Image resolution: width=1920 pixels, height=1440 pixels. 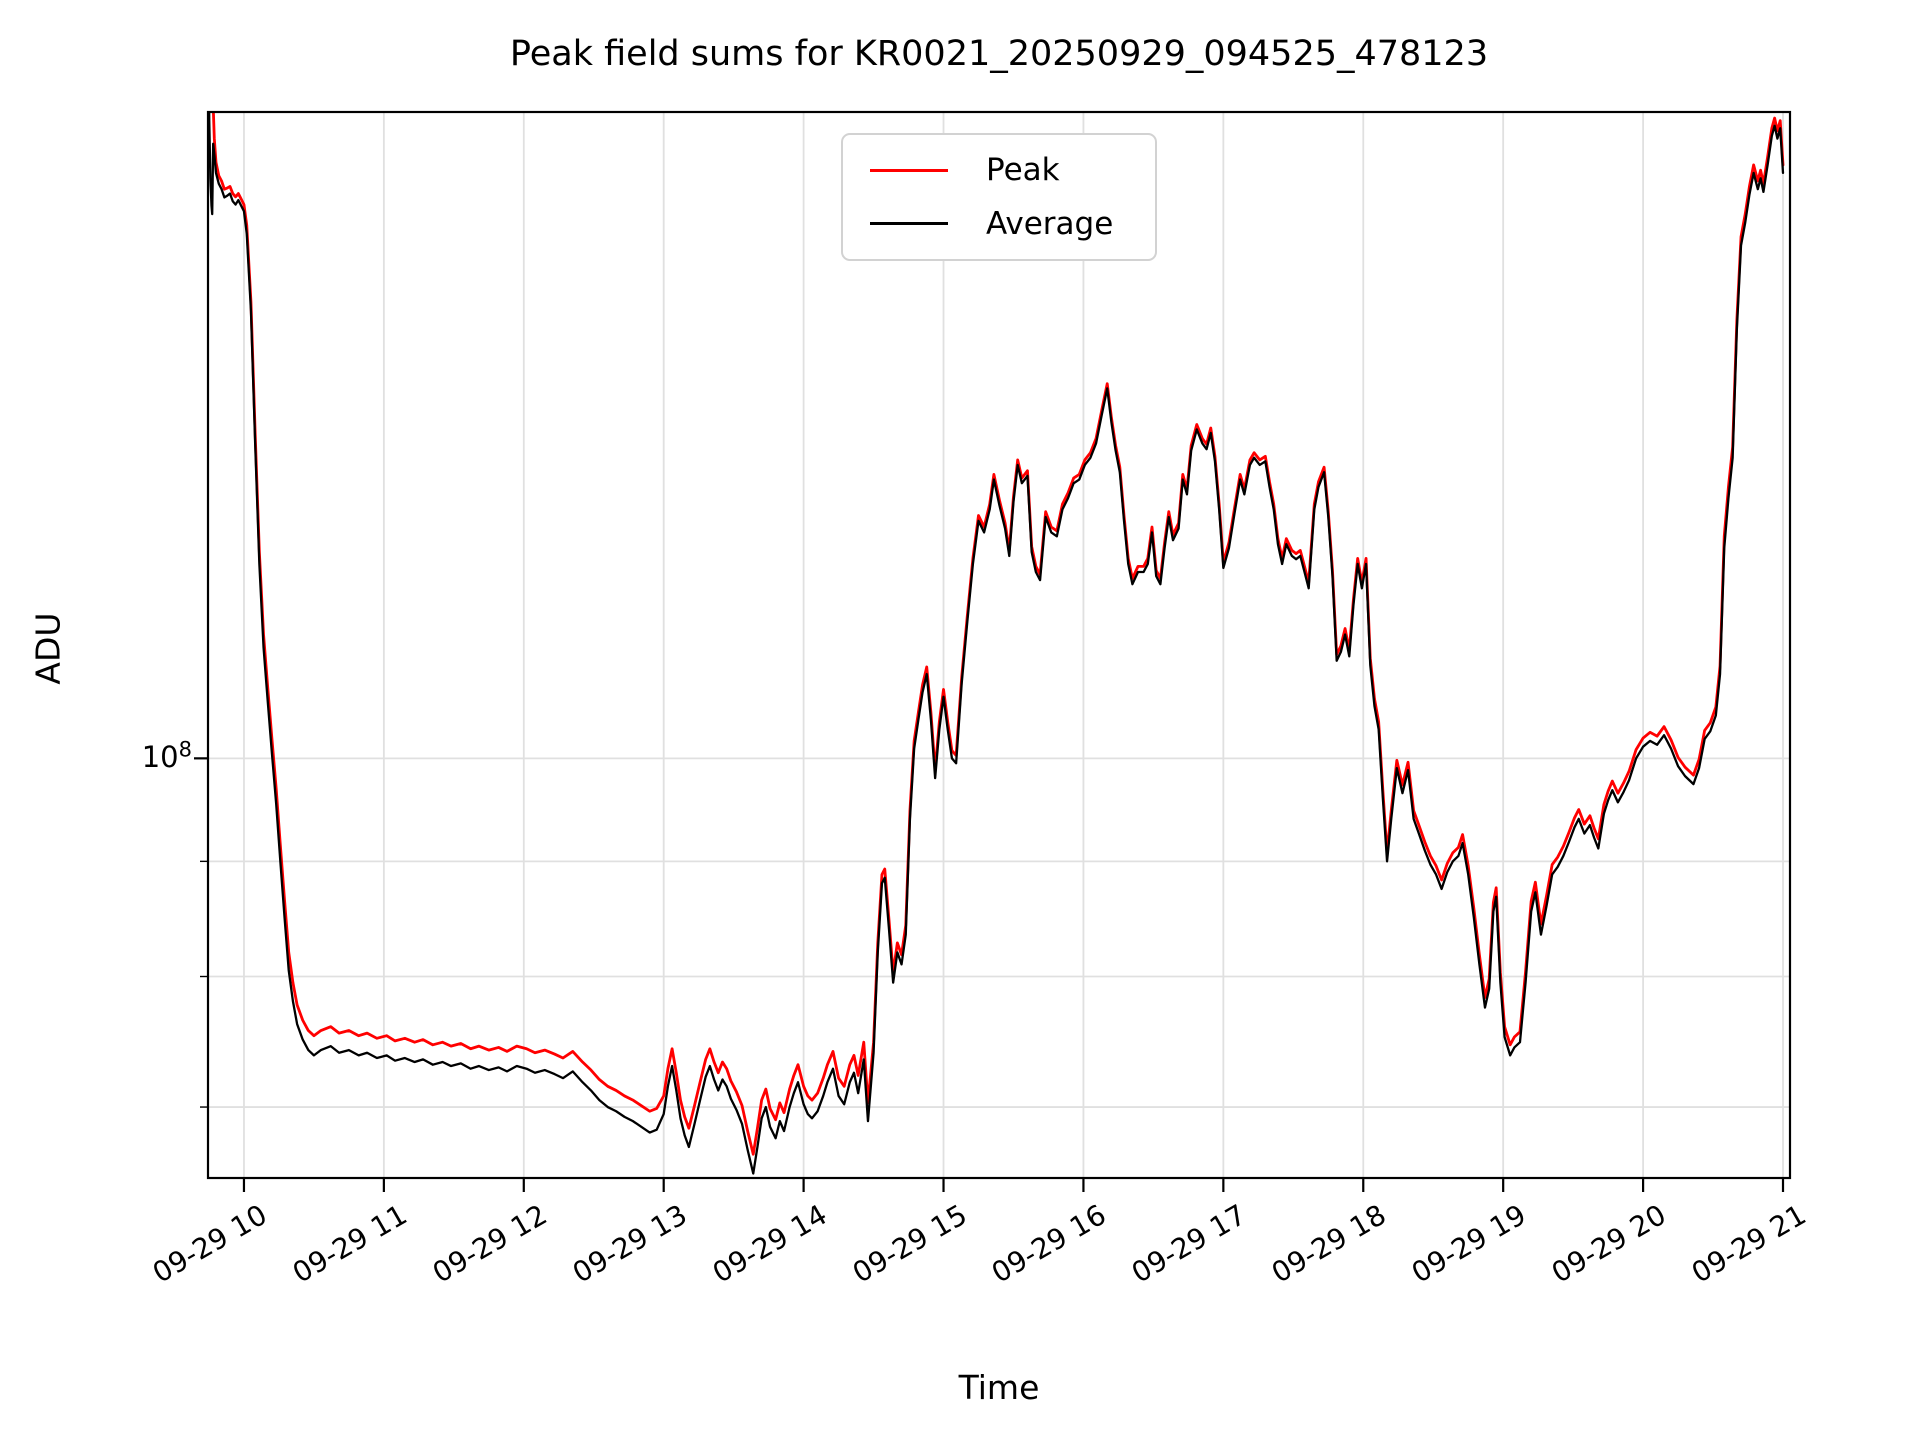 I want to click on y-axis-label: ADU, so click(x=48, y=648).